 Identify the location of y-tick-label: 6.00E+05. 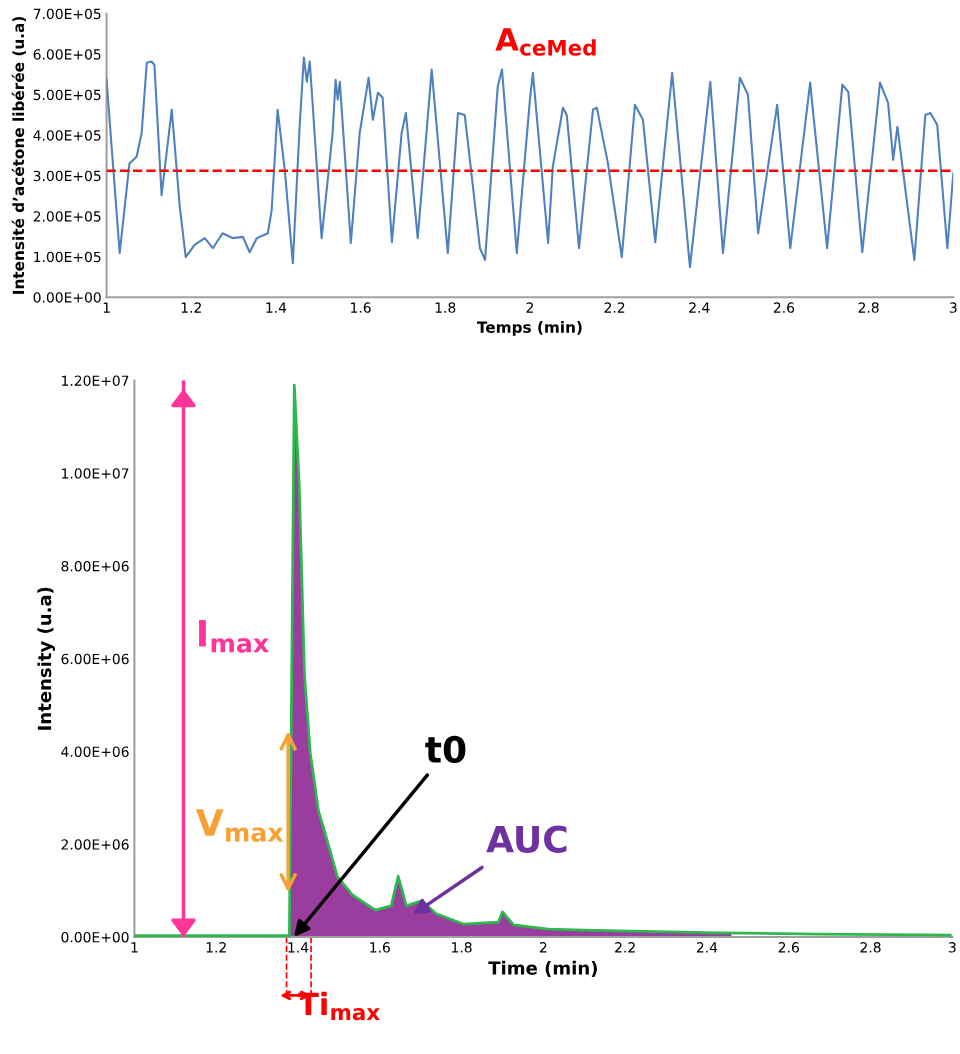
(67, 54).